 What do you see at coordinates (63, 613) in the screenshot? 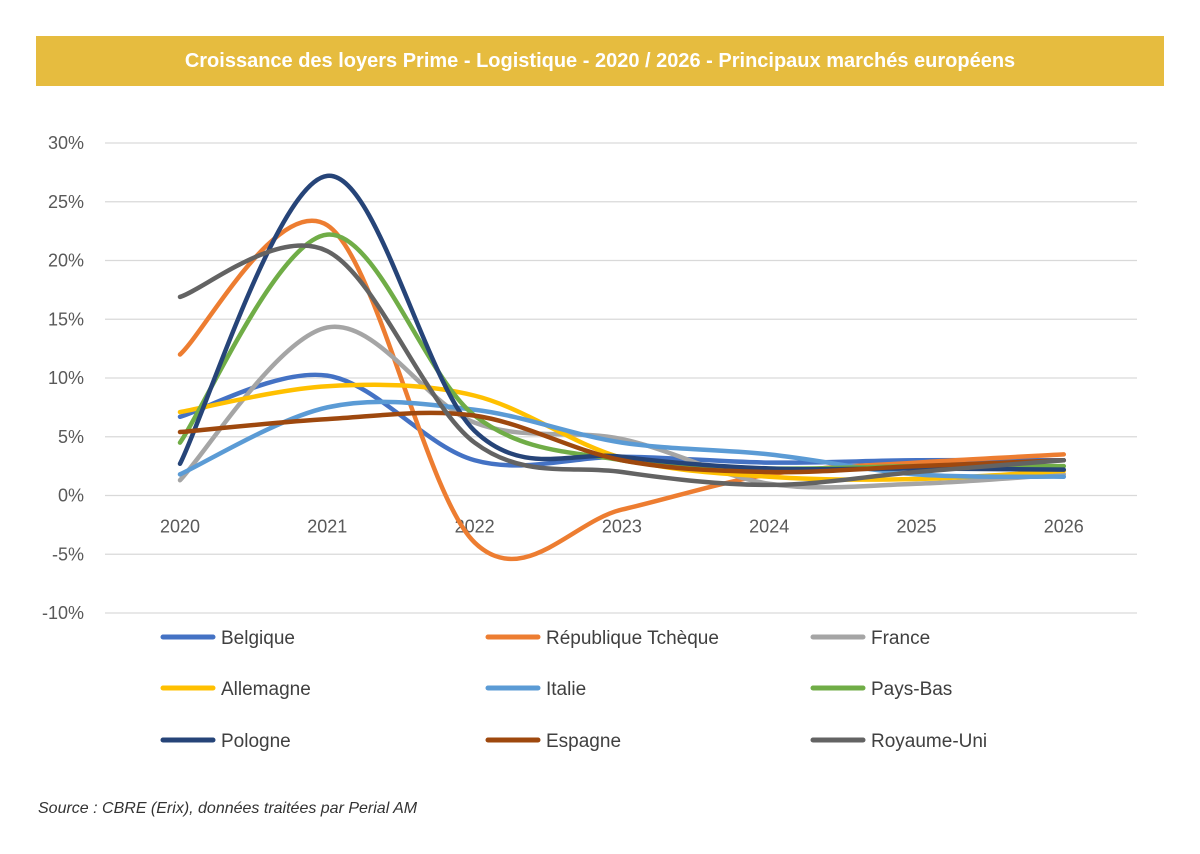
I see `y-tick-label: -10%` at bounding box center [63, 613].